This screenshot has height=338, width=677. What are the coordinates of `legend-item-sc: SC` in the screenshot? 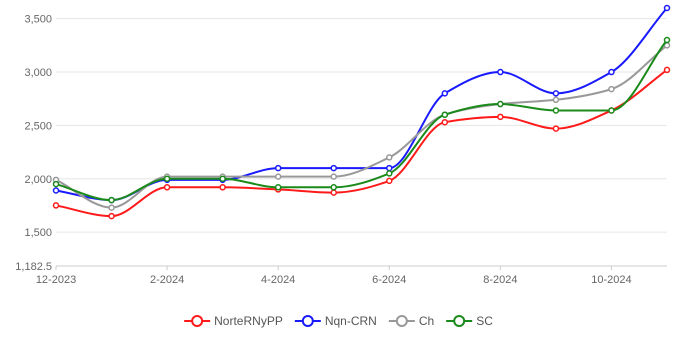 It's located at (469, 321).